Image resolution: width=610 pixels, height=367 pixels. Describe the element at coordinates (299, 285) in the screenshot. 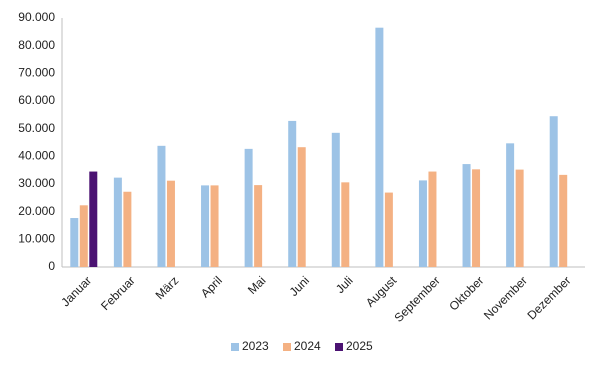

I see `x-tick-label: Juni` at that location.